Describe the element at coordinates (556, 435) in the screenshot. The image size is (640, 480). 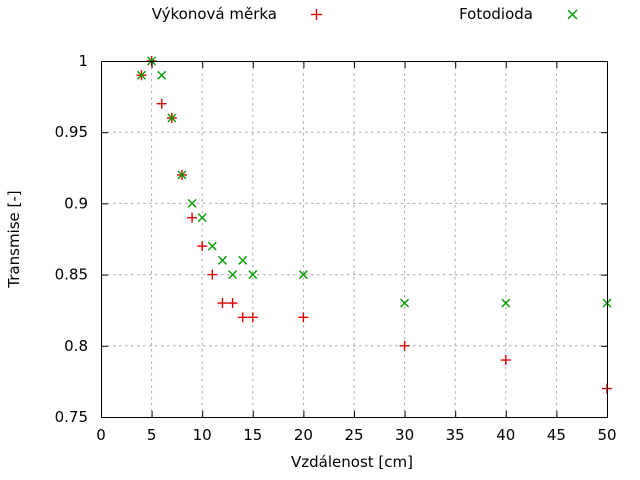
I see `x-tick-label: 45` at that location.